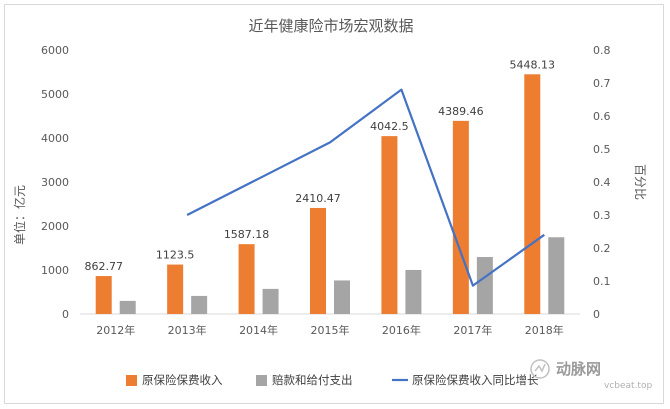  Describe the element at coordinates (472, 330) in the screenshot. I see `x-tick-label: 2017年` at that location.